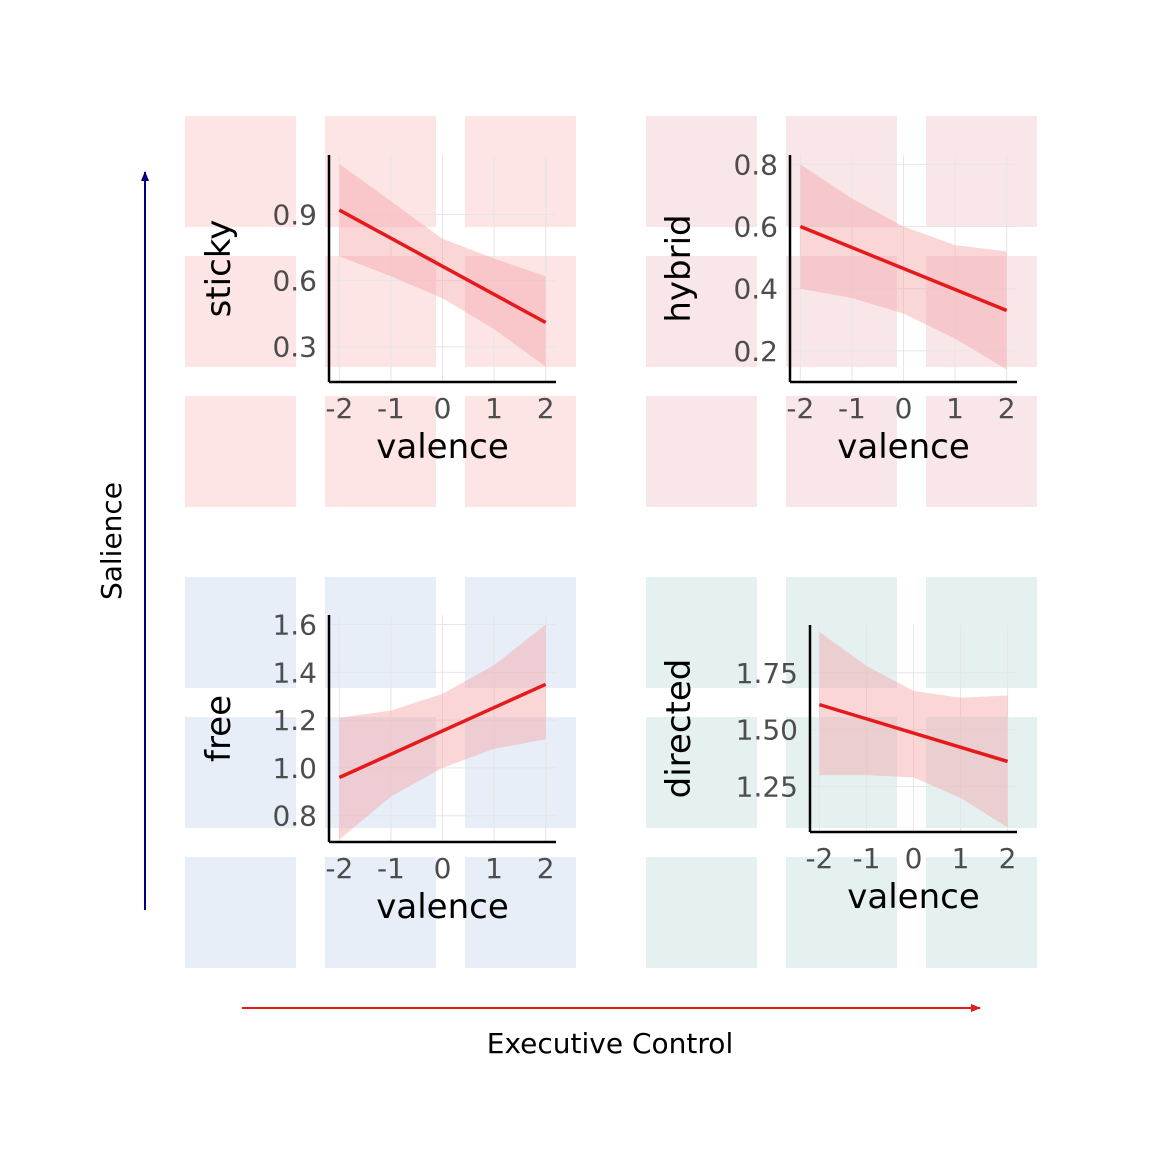 This screenshot has height=1152, width=1152. I want to click on salience-axis-title: Salience, so click(111, 541).